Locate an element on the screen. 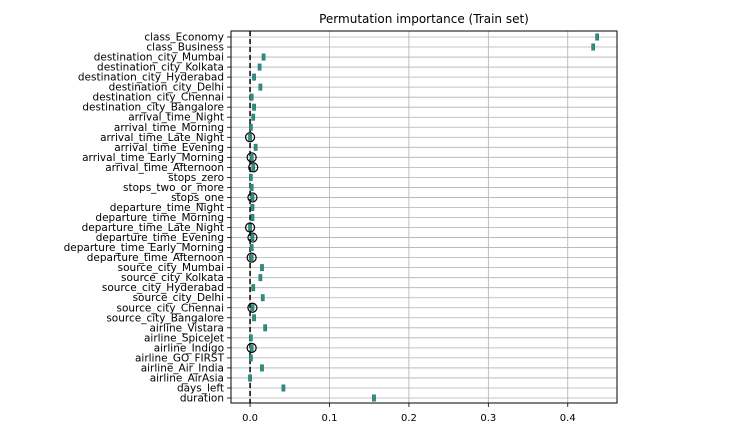 The image size is (738, 435). box-departure_time_Night is located at coordinates (252, 207).